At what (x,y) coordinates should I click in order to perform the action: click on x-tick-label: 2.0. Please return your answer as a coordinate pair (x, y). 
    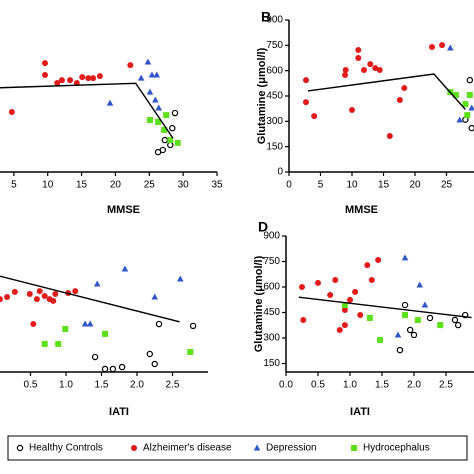
    Looking at the image, I should click on (137, 385).